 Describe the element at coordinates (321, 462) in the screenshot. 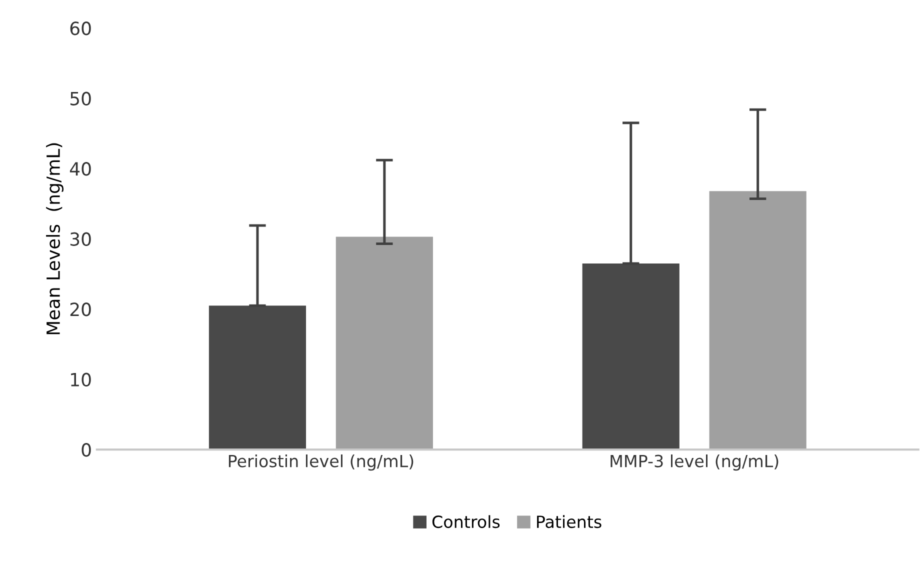

I see `x-tick-label: Periostin level (ng/mL)` at that location.